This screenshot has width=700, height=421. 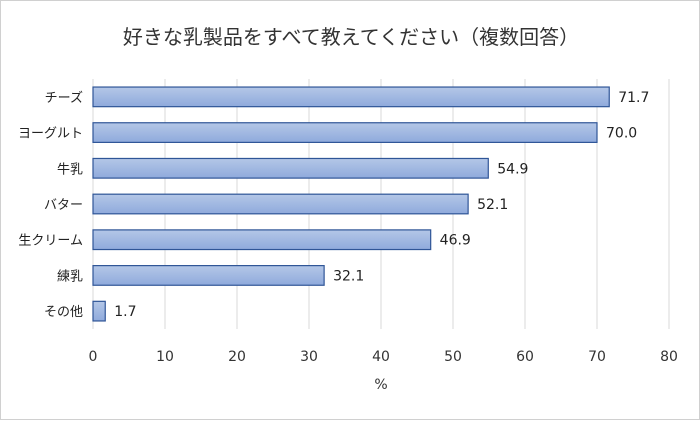 I want to click on category-label: バター, so click(x=63, y=205).